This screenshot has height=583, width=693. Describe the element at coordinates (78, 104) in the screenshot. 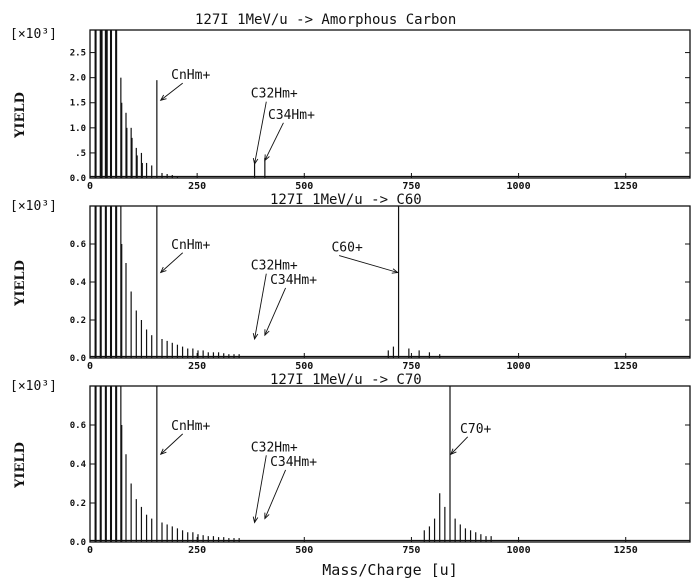

I see `y-tick-label: 1.5` at that location.